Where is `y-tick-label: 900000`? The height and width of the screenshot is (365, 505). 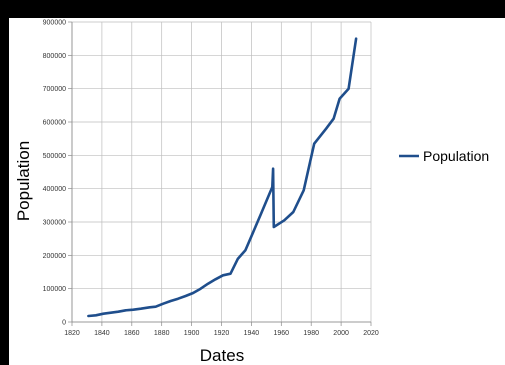 y-tick-label: 900000 is located at coordinates (54, 23).